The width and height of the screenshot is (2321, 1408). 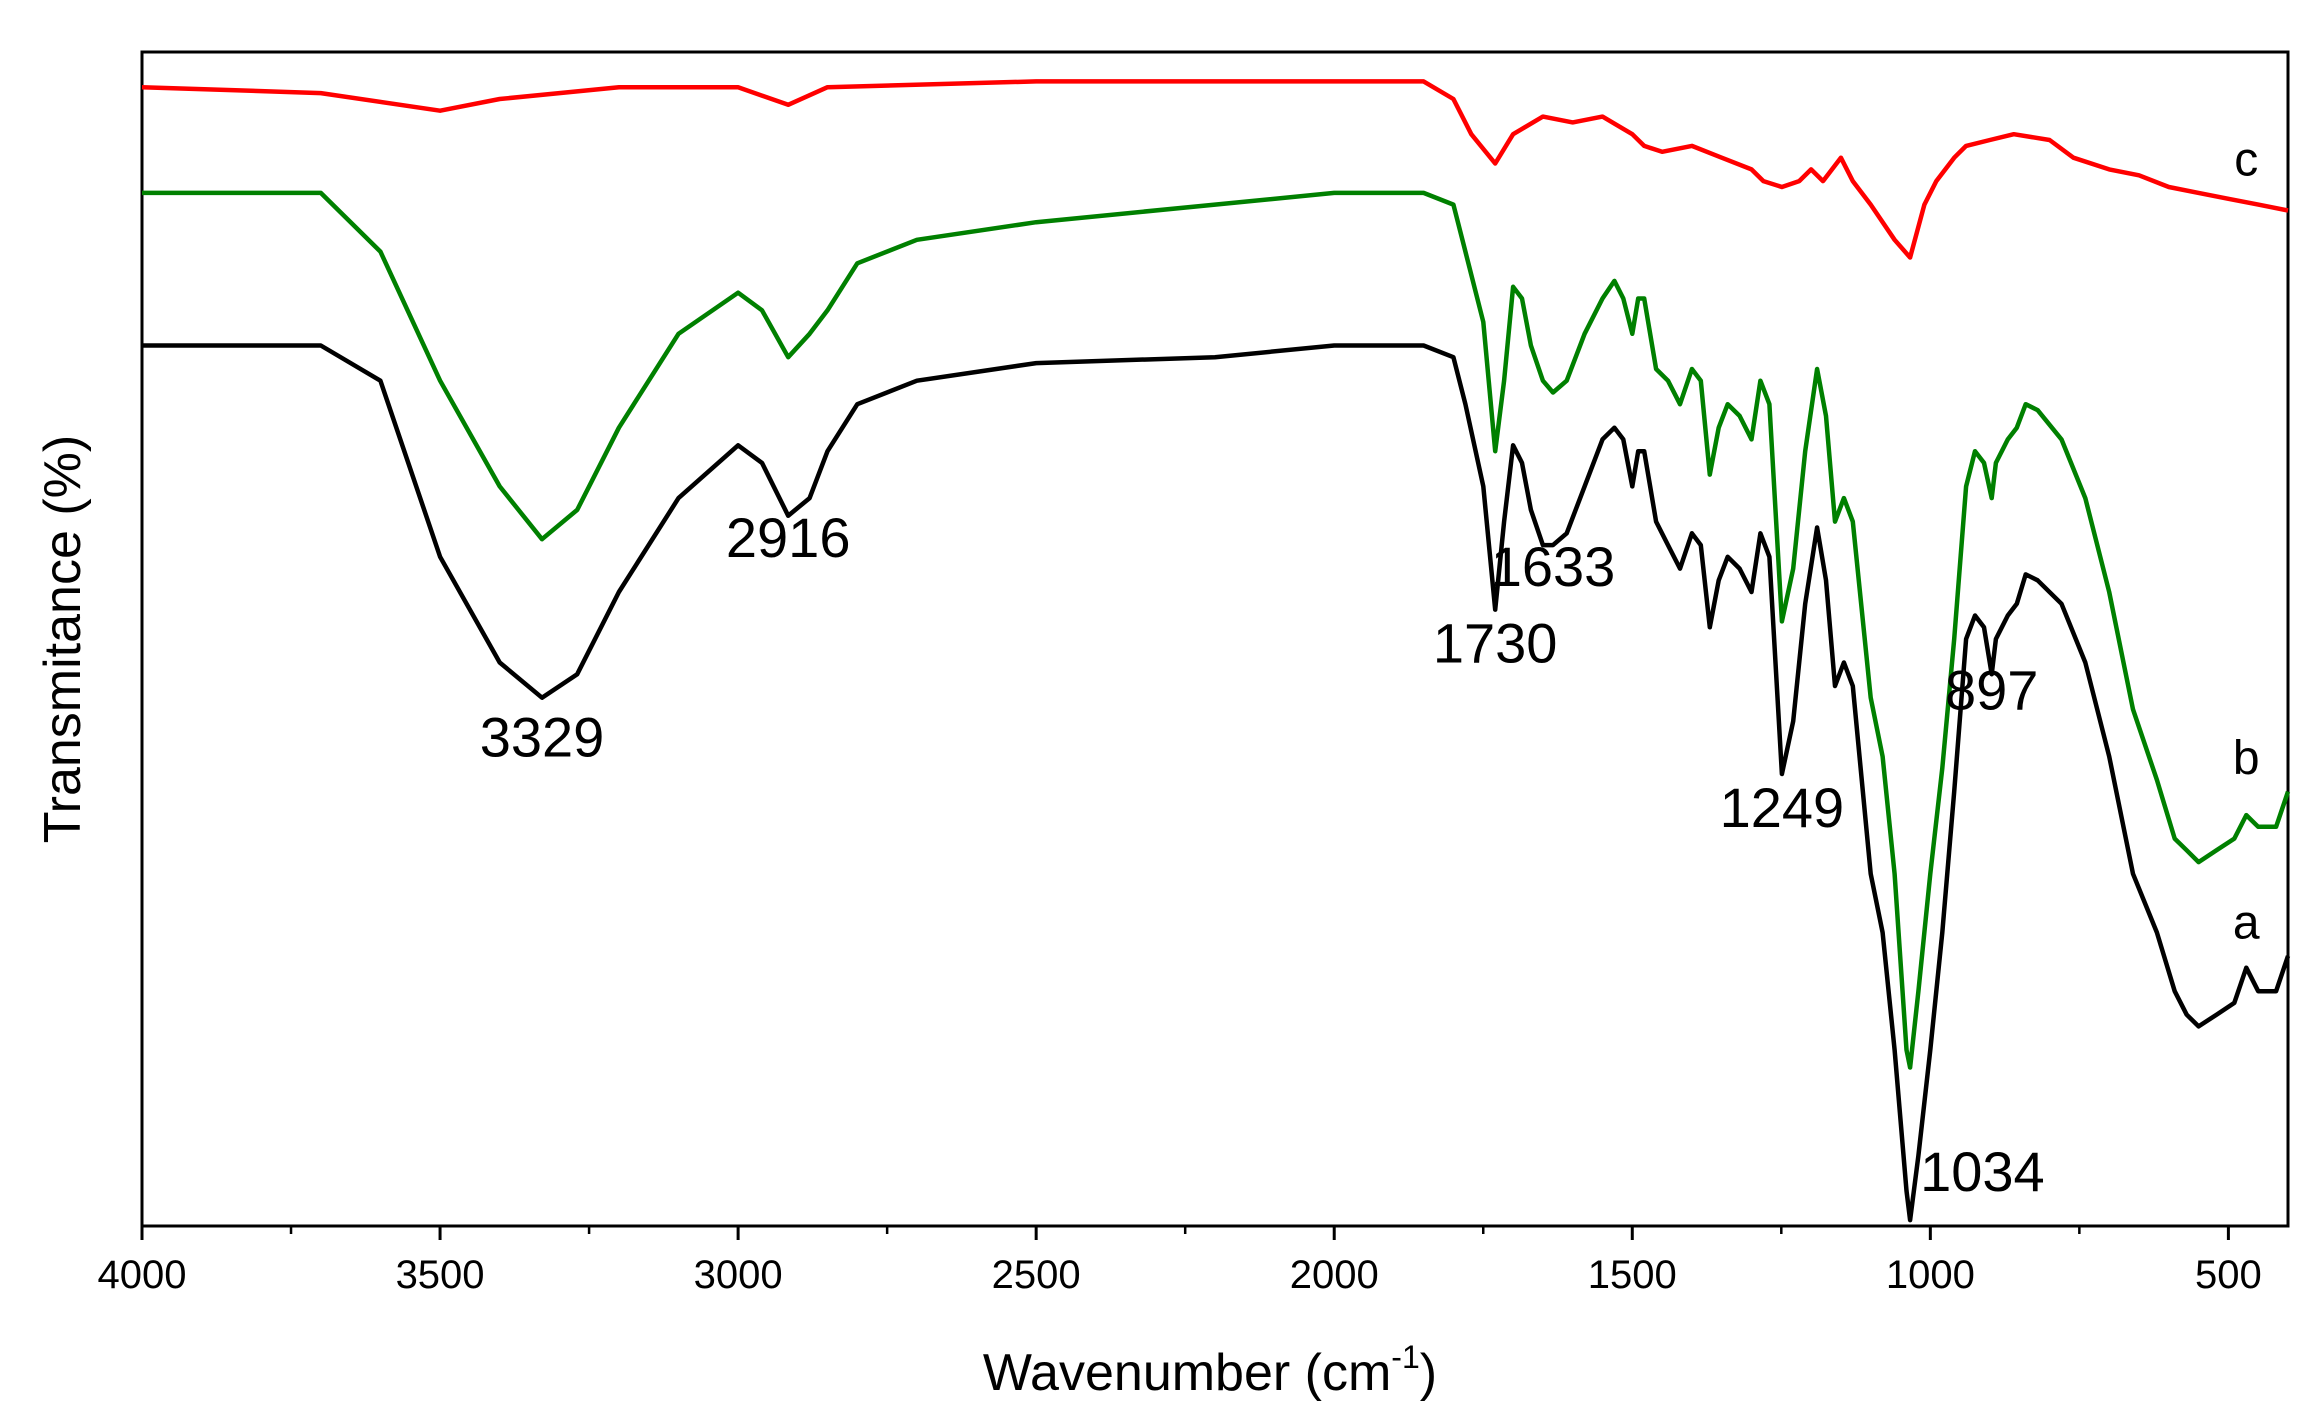 I want to click on peak-label-1730: 1730, so click(x=1495, y=642).